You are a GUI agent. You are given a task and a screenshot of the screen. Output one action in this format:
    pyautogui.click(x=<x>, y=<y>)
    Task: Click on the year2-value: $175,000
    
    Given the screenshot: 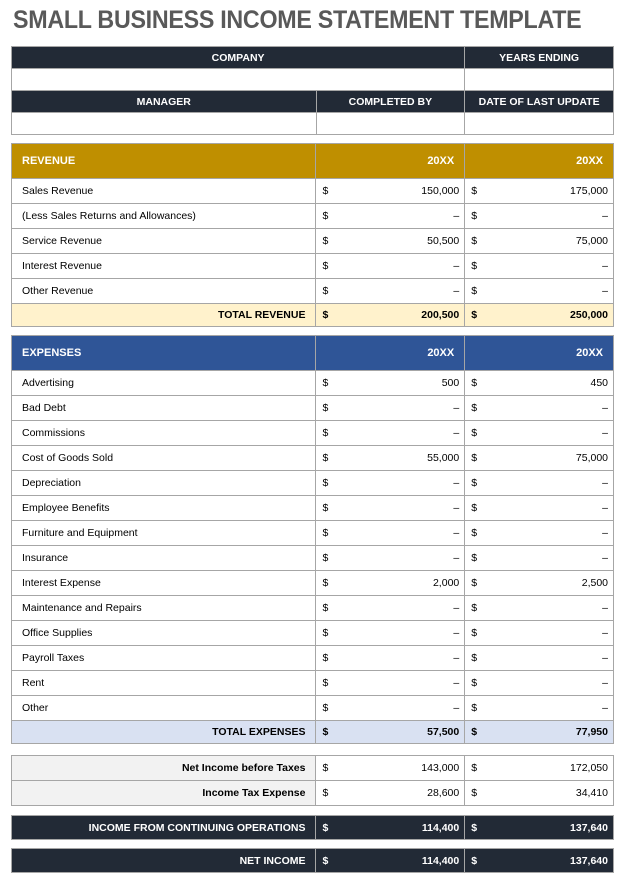 What is the action you would take?
    pyautogui.click(x=539, y=191)
    